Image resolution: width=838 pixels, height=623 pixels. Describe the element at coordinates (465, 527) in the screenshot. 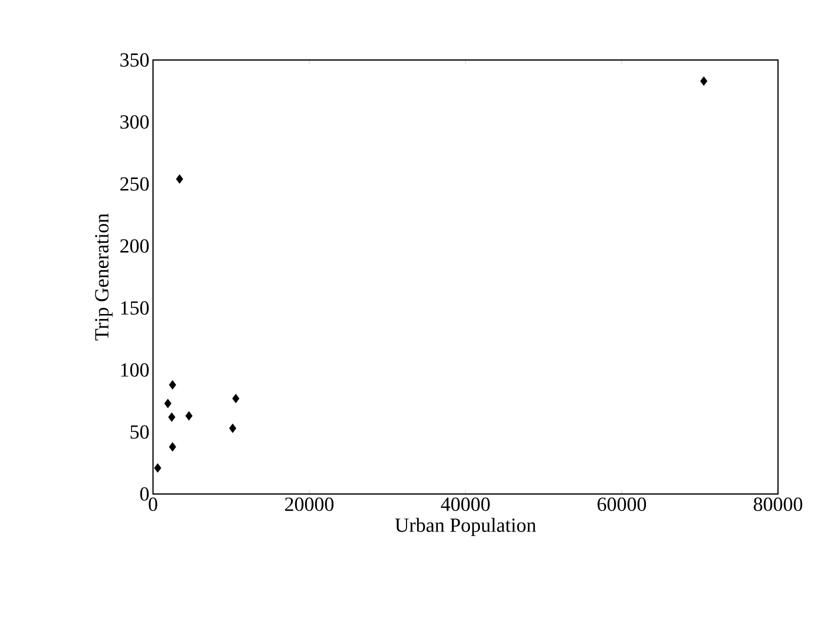

I see `x-axis-title: Urban Population` at that location.